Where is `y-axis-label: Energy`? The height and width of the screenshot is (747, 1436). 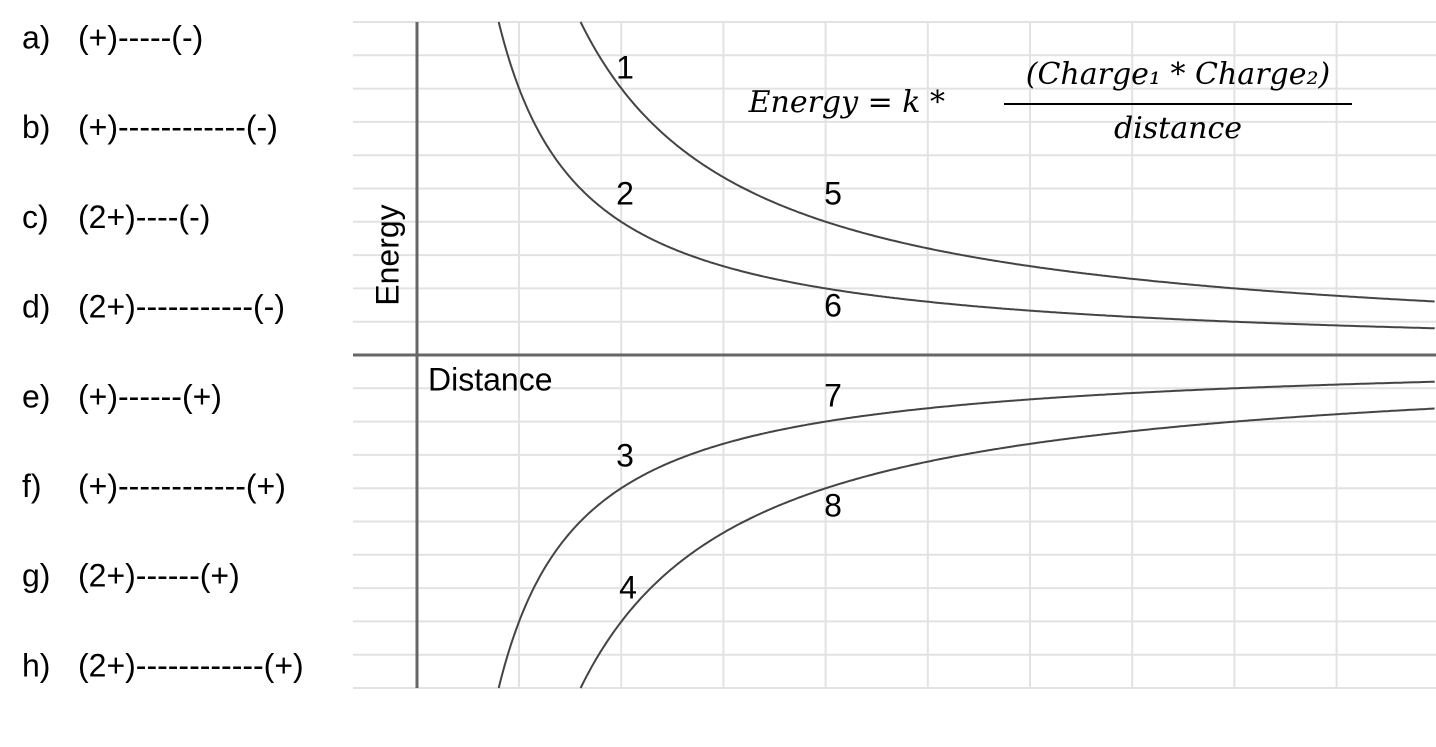 y-axis-label: Energy is located at coordinates (387, 254).